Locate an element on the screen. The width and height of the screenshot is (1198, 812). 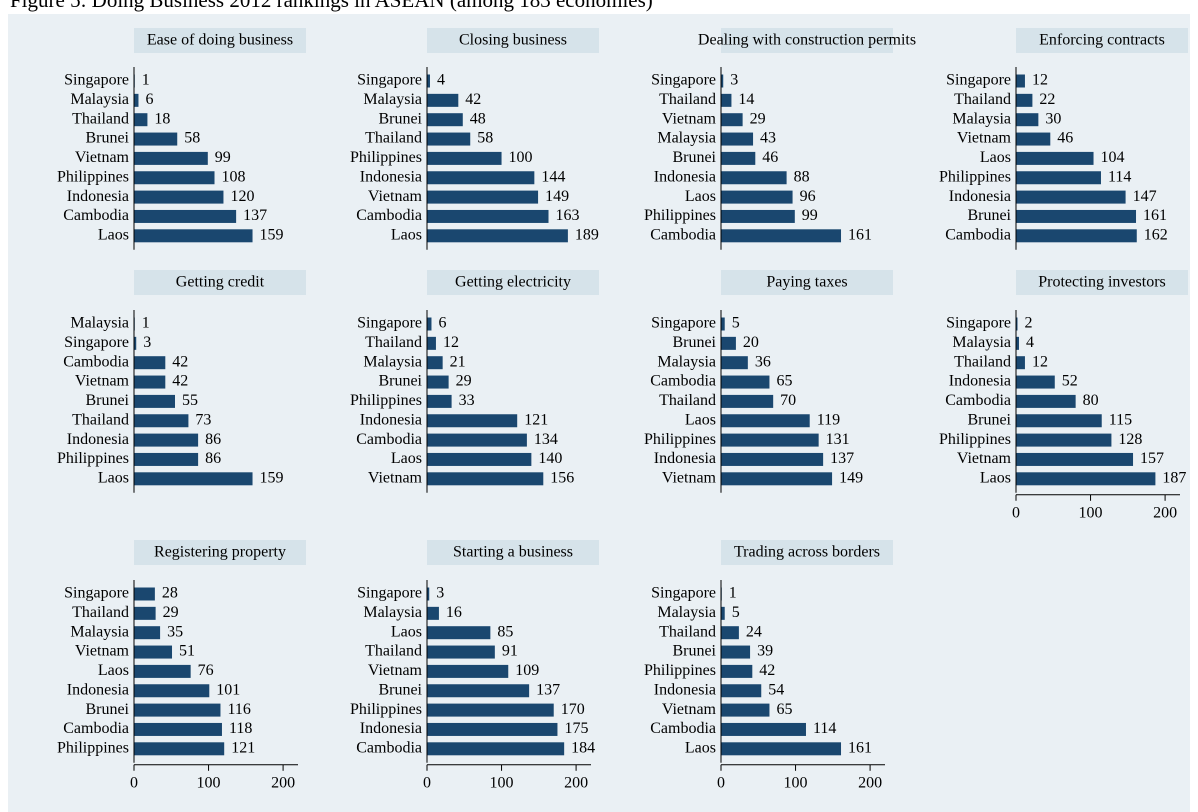
value-label: 5 is located at coordinates (736, 612).